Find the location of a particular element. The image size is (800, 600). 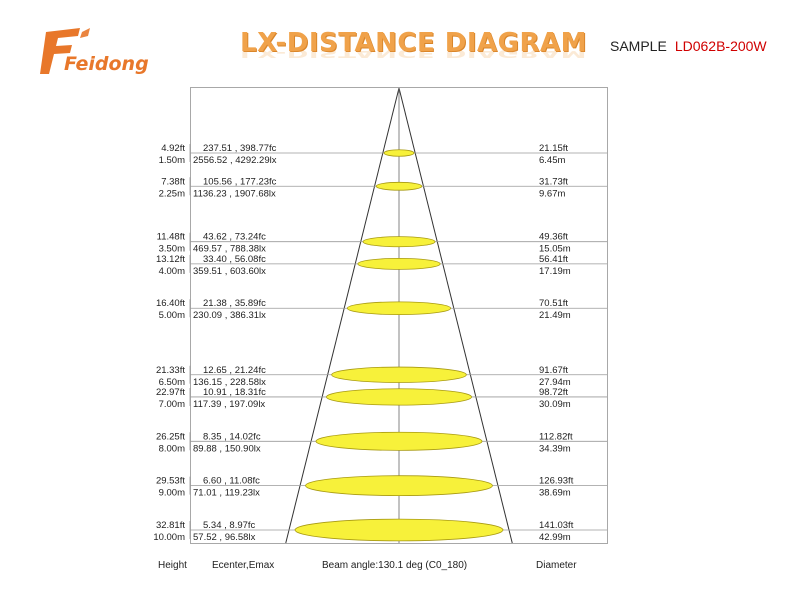

distance-m-label: 10.00m is located at coordinates (169, 537).